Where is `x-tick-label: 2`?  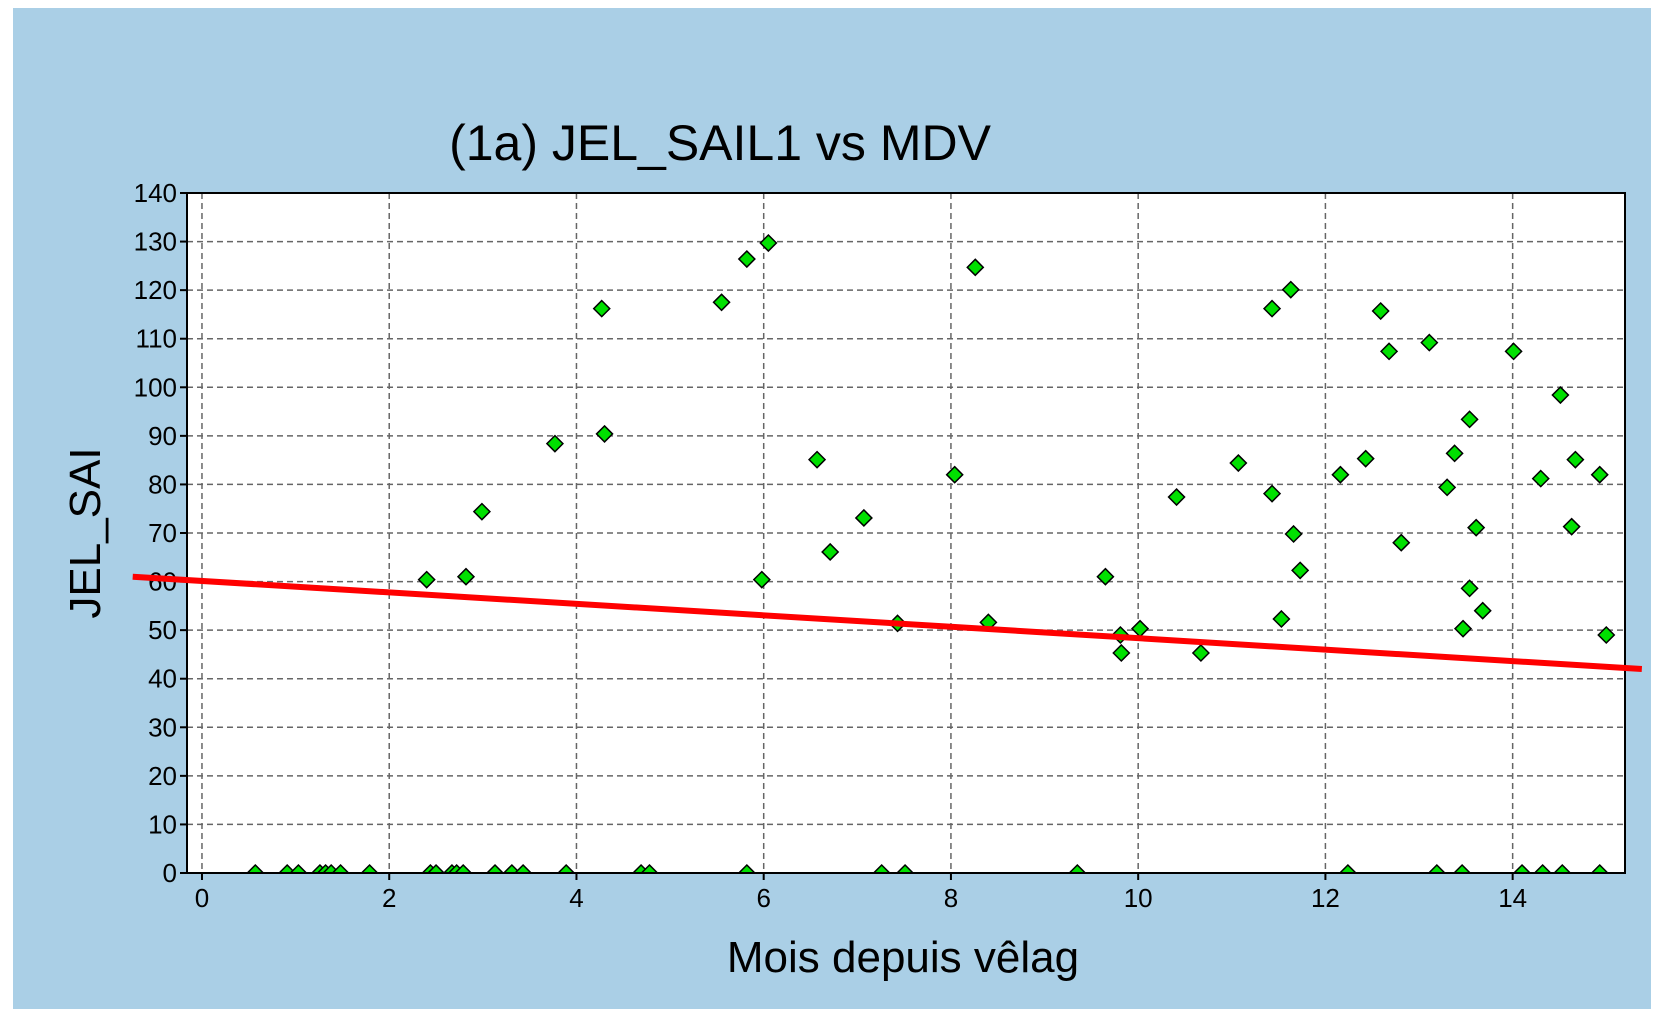
x-tick-label: 2 is located at coordinates (389, 898).